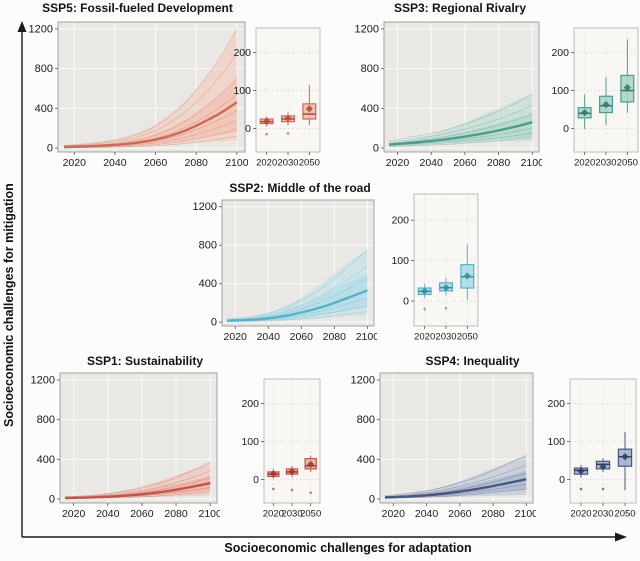 This screenshot has width=640, height=561. What do you see at coordinates (460, 8) in the screenshot?
I see `panel-title-ssp3: SSP3: Regional Rivalry` at bounding box center [460, 8].